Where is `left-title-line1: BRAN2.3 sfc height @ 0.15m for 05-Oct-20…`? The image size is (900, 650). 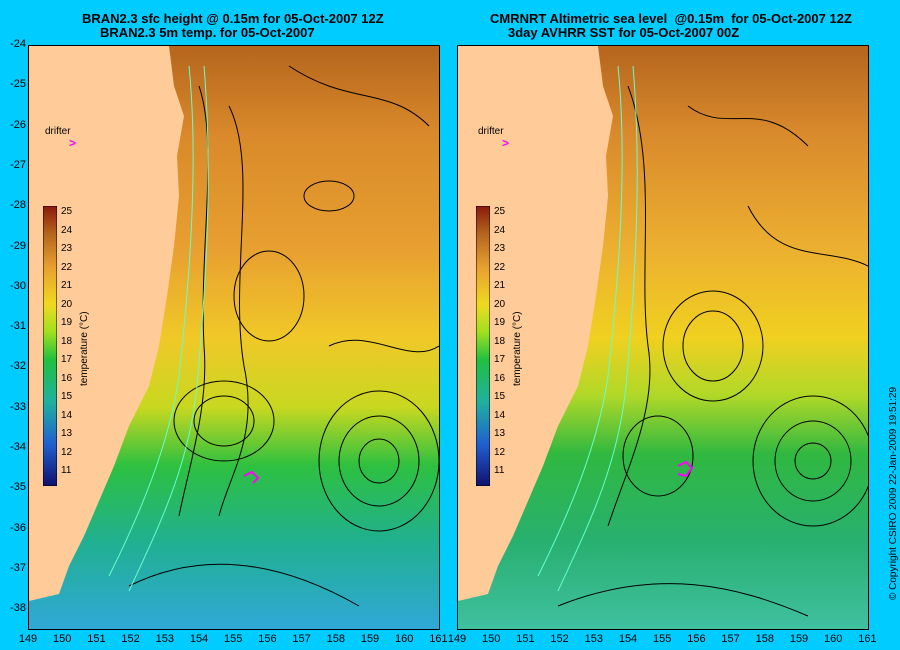
left-title-line1: BRAN2.3 sfc height @ 0.15m for 05-Oct-20… is located at coordinates (233, 18).